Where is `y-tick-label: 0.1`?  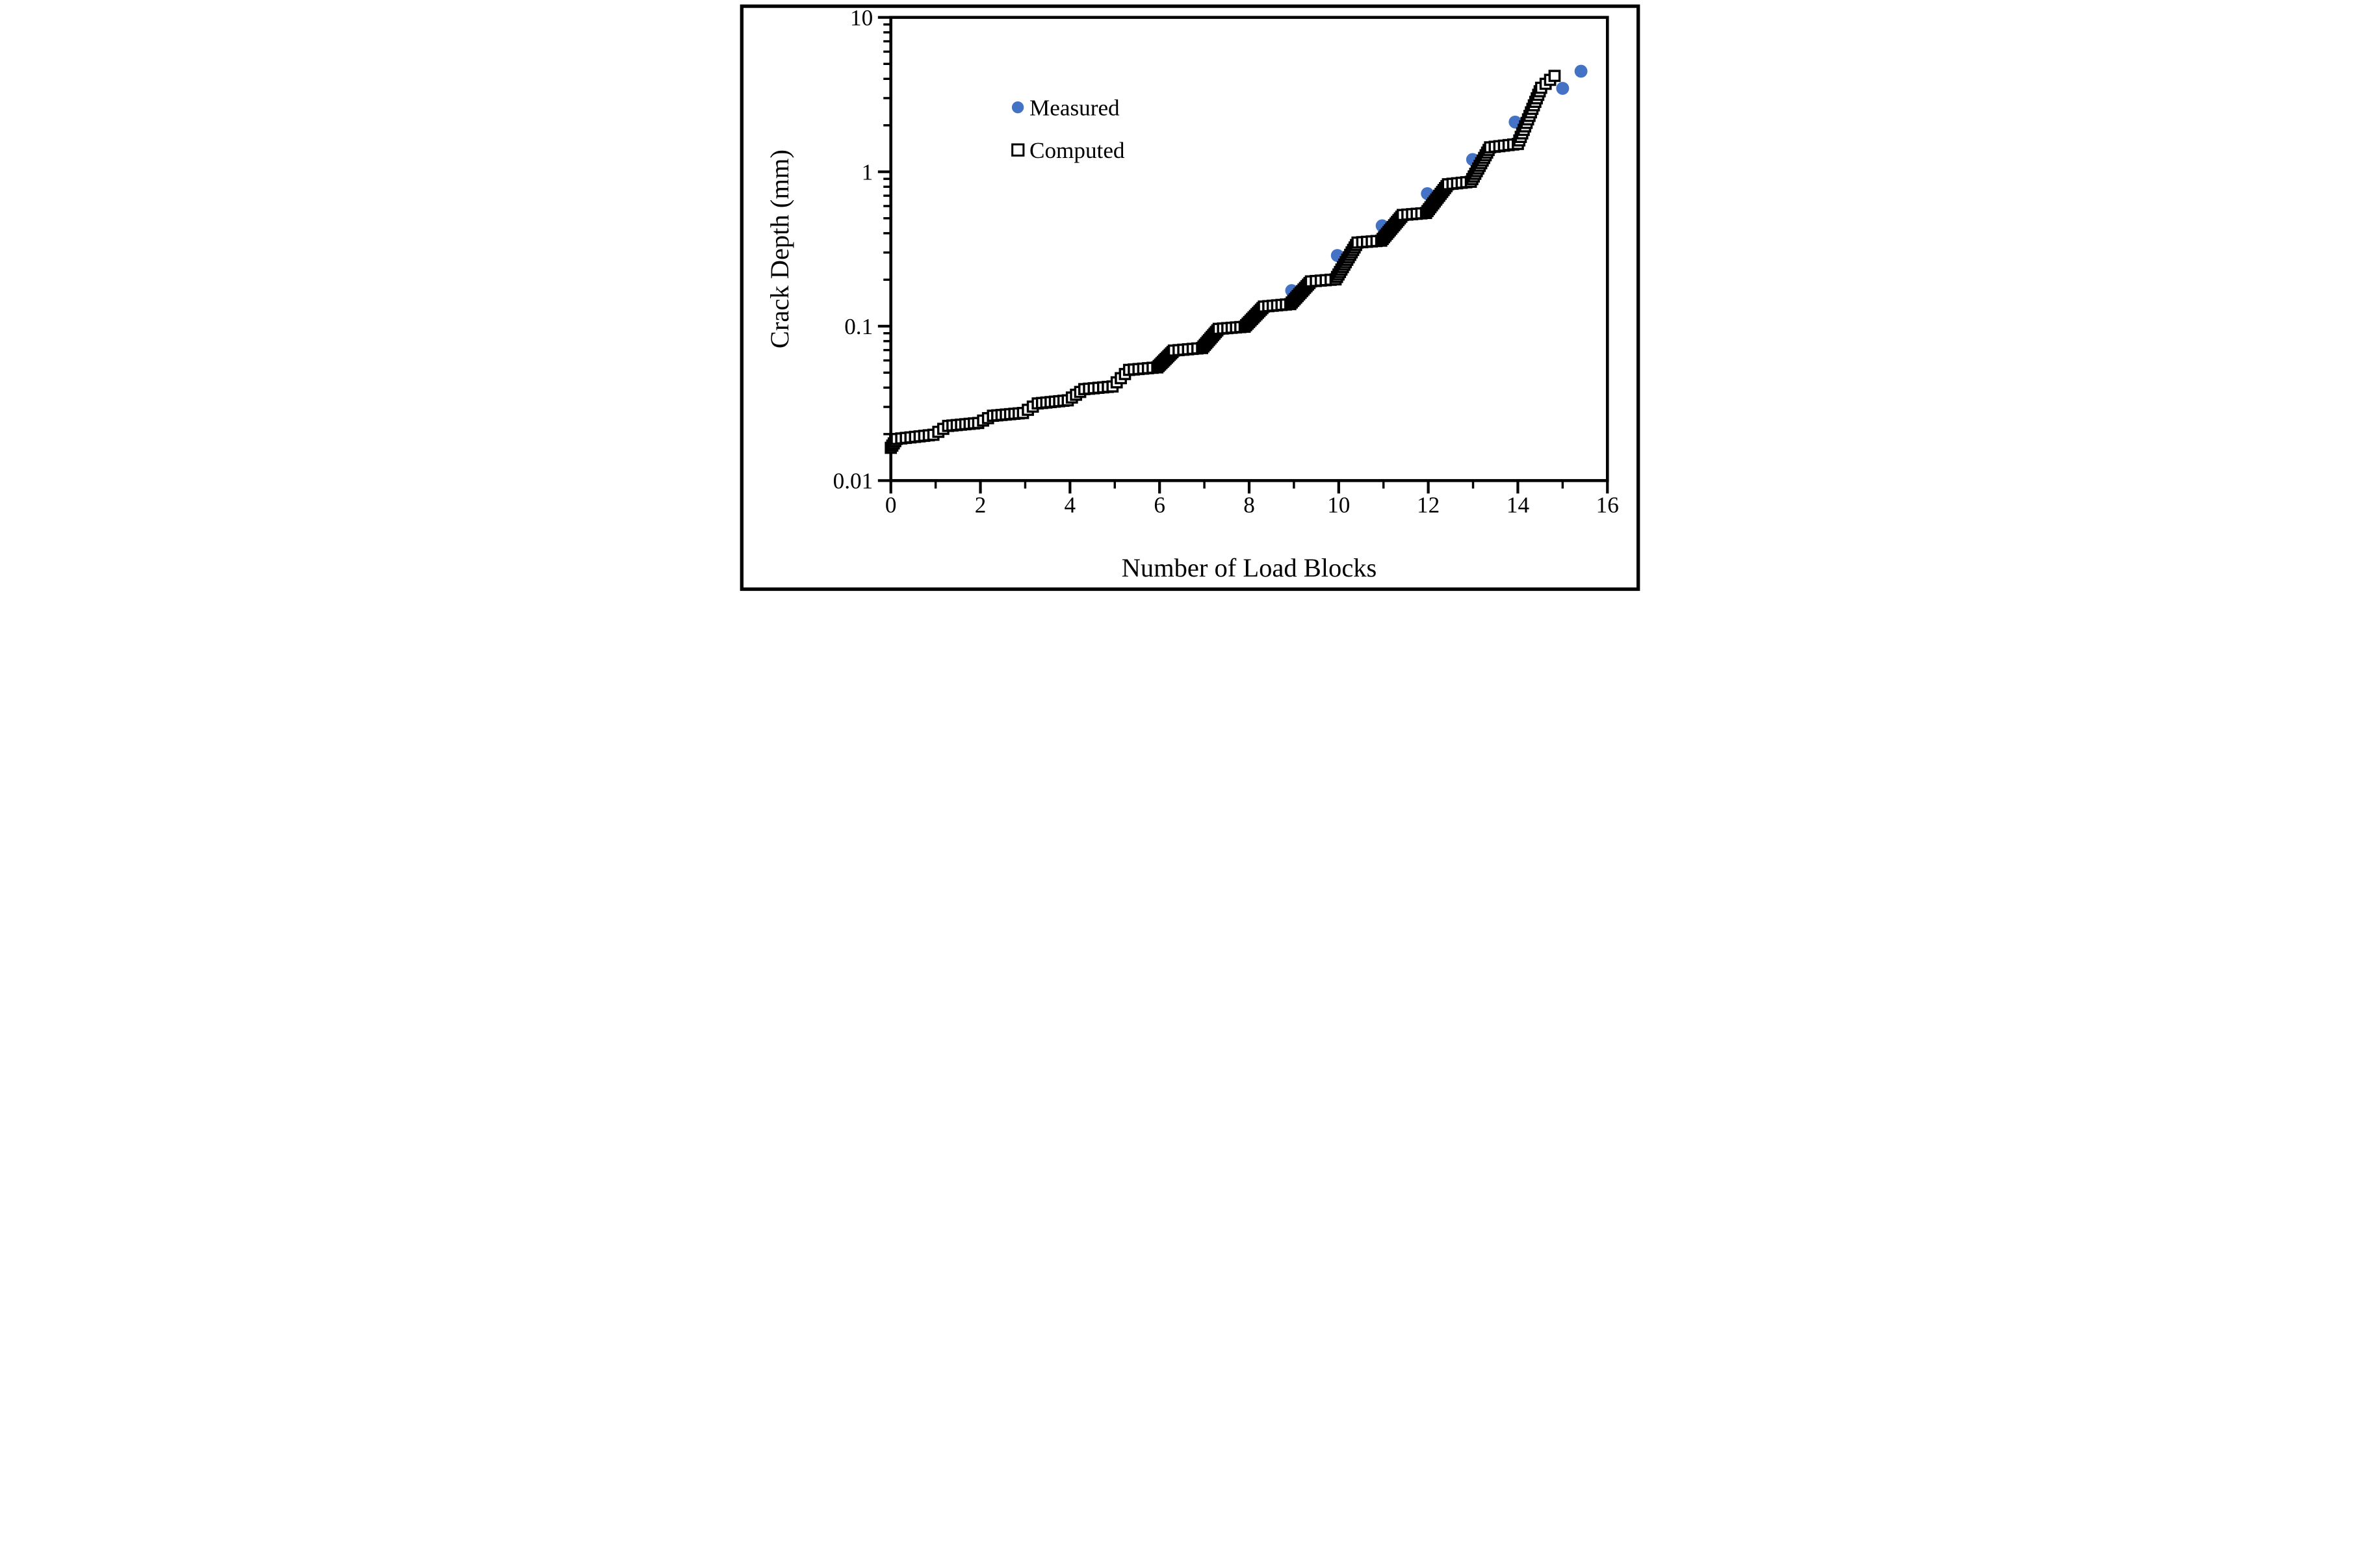 y-tick-label: 0.1 is located at coordinates (858, 326).